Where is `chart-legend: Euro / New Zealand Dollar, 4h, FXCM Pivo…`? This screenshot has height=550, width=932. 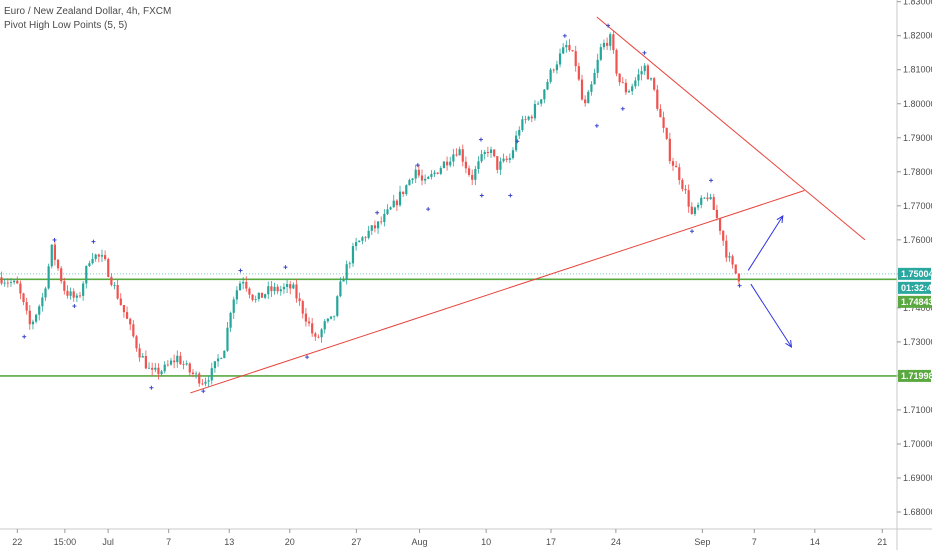
chart-legend: Euro / New Zealand Dollar, 4h, FXCM Pivo… is located at coordinates (87, 19).